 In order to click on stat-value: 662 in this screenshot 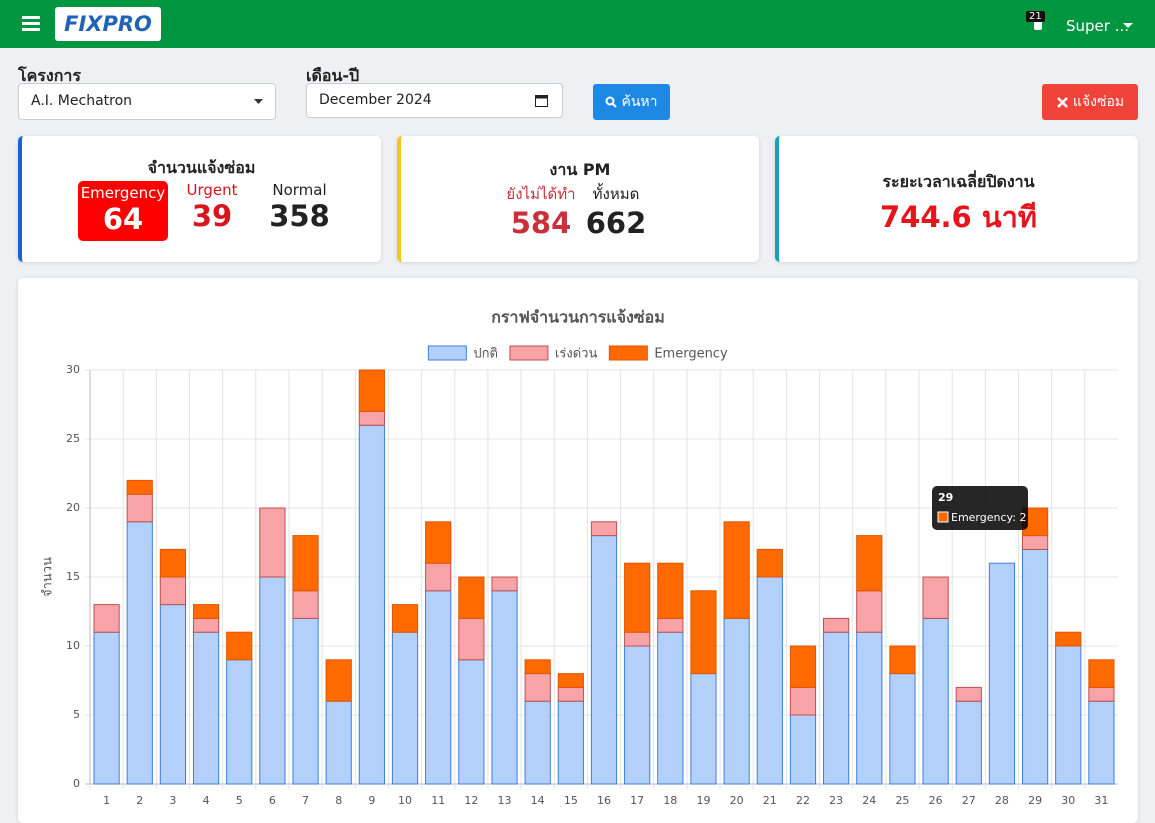, I will do `click(616, 223)`.